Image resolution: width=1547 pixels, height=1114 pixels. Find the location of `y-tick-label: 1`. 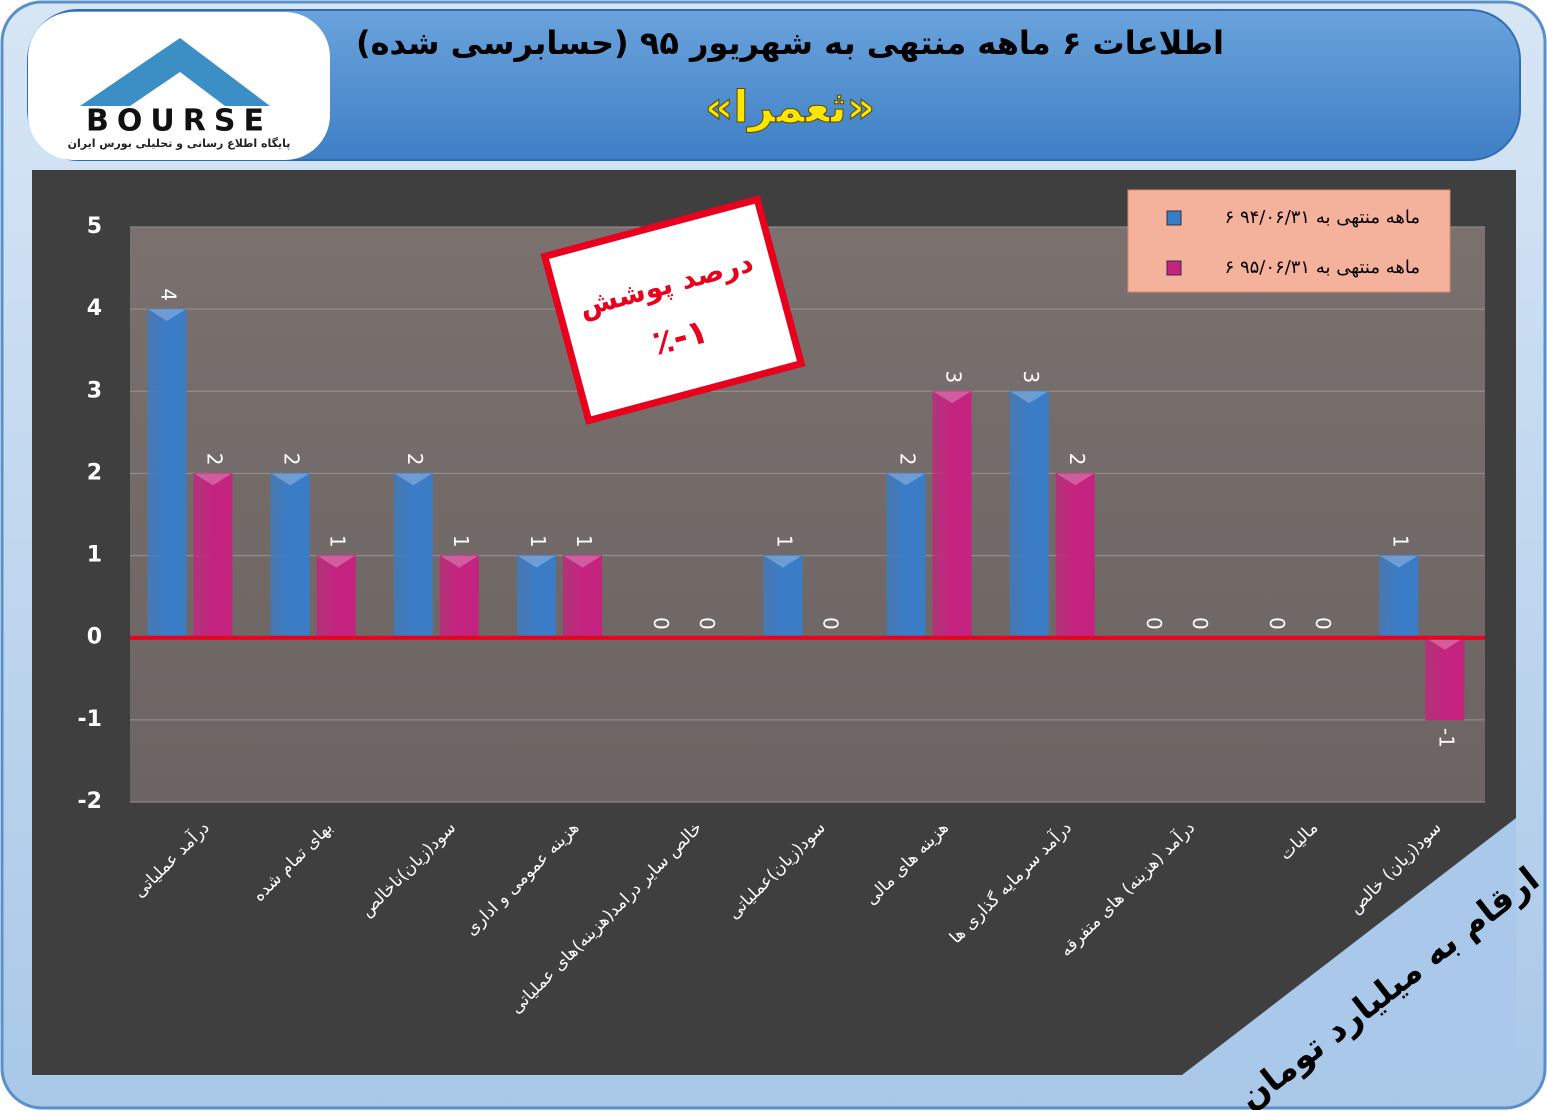

y-tick-label: 1 is located at coordinates (94, 555).